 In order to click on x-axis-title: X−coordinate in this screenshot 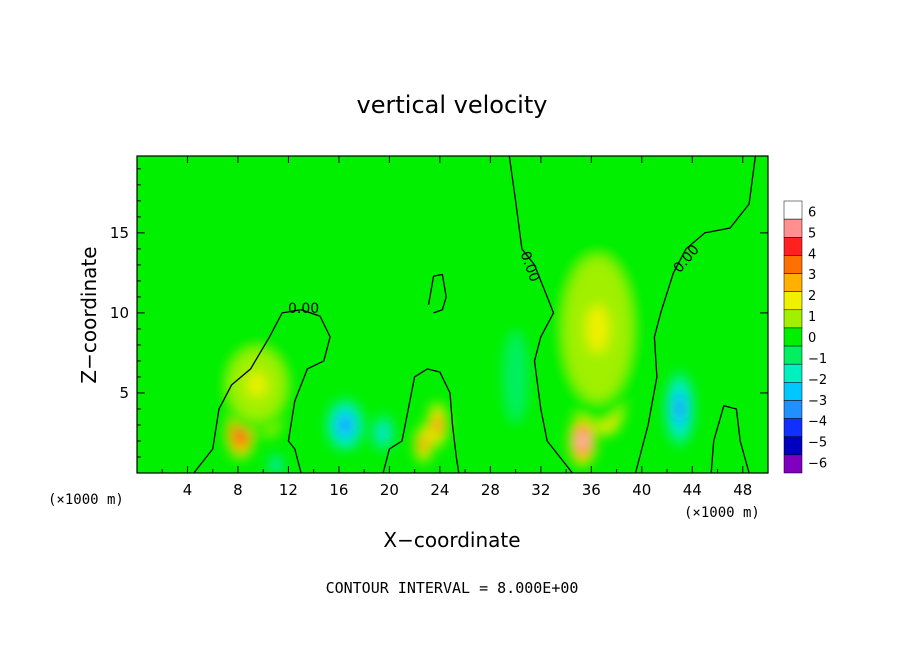, I will do `click(451, 540)`.